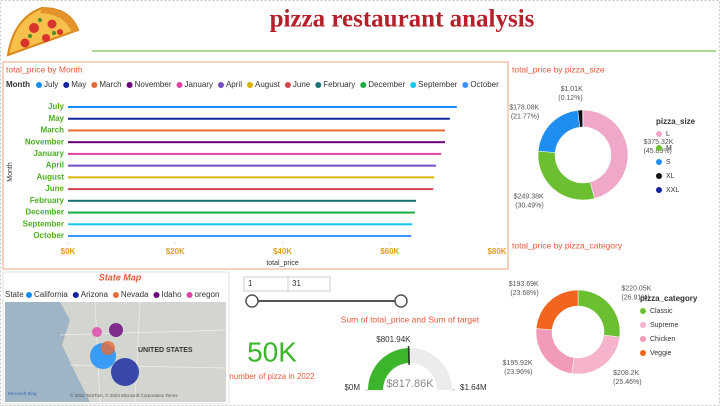 Image resolution: width=720 pixels, height=406 pixels. I want to click on kpi-value: 50K, so click(272, 351).